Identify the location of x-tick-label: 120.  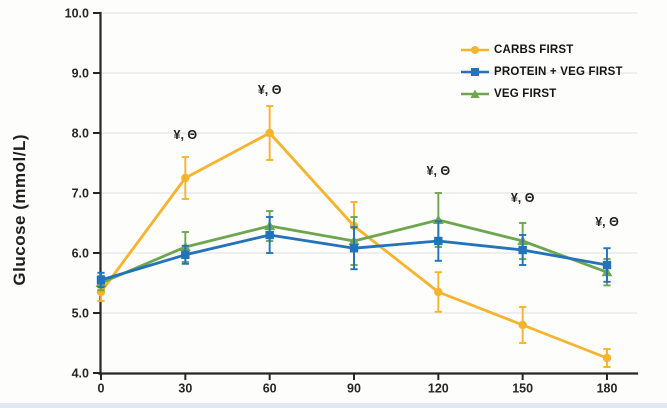
(438, 389).